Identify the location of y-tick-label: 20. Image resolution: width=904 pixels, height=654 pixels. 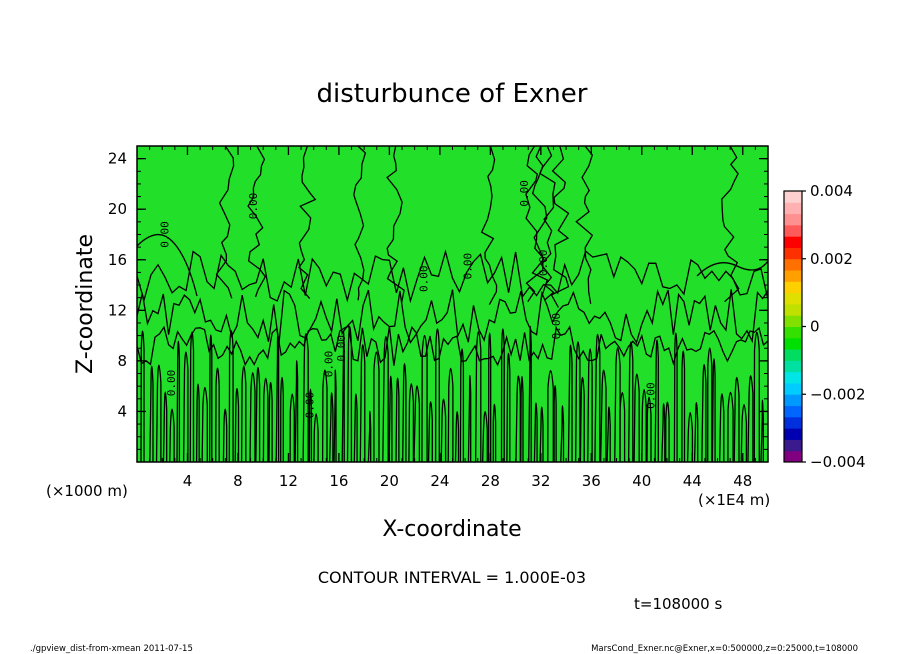
(117, 209).